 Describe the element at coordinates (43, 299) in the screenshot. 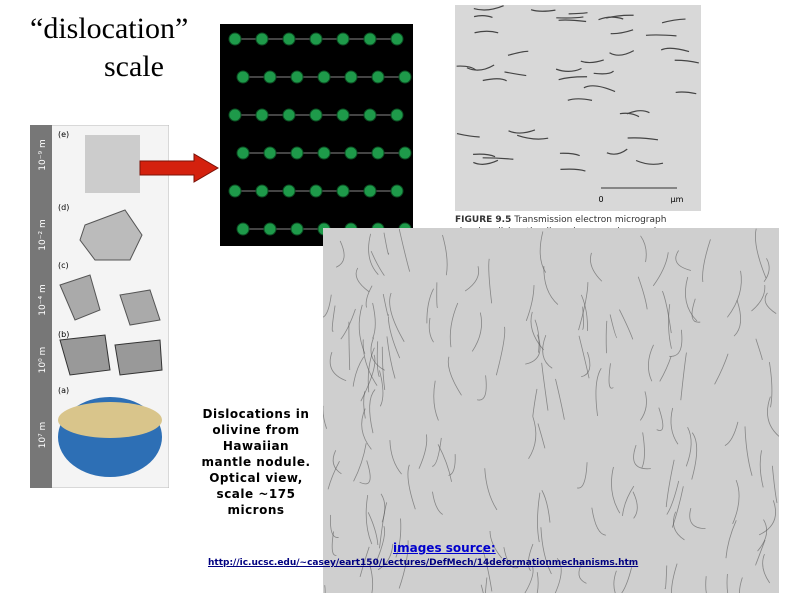

I see `axis-label: 10⁻⁴ m` at that location.